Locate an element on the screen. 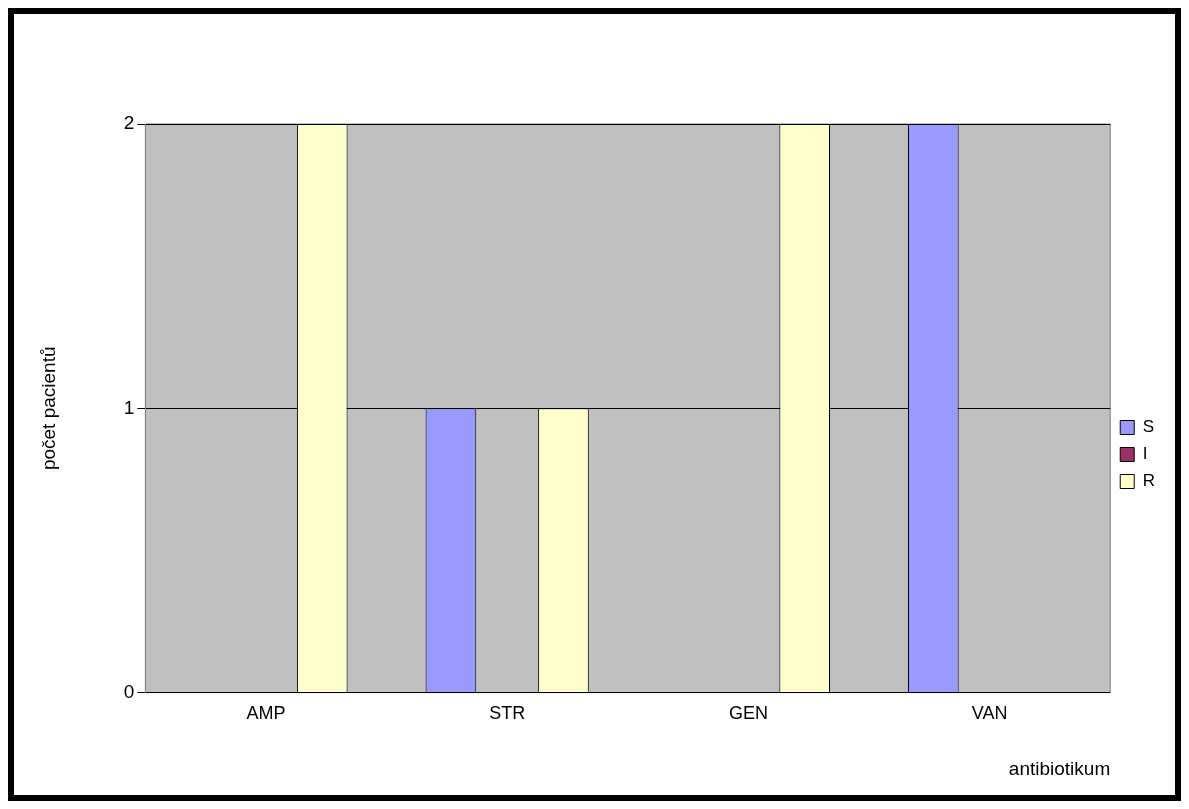 Image resolution: width=1189 pixels, height=809 pixels. x-tick-label: AMP is located at coordinates (266, 713).